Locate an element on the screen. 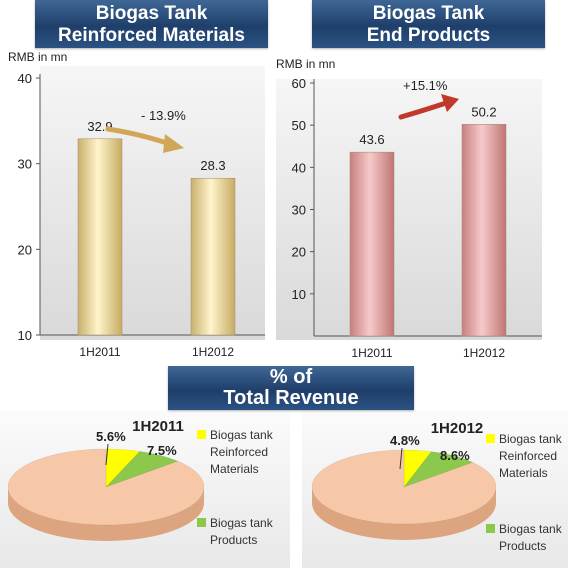 The image size is (568, 568). banner-line-2: End Products is located at coordinates (428, 35).